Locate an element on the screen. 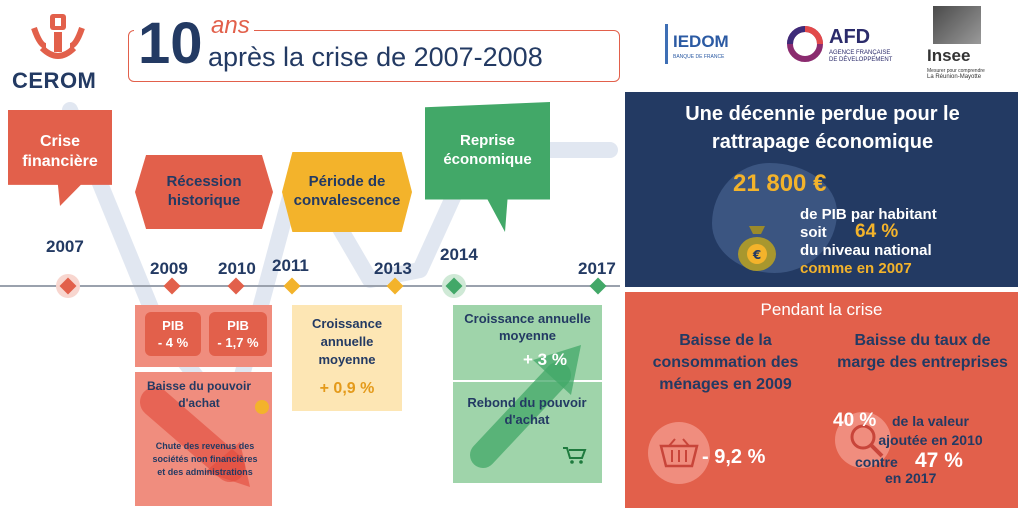 The height and width of the screenshot is (512, 1024). node-2011 is located at coordinates (292, 286).